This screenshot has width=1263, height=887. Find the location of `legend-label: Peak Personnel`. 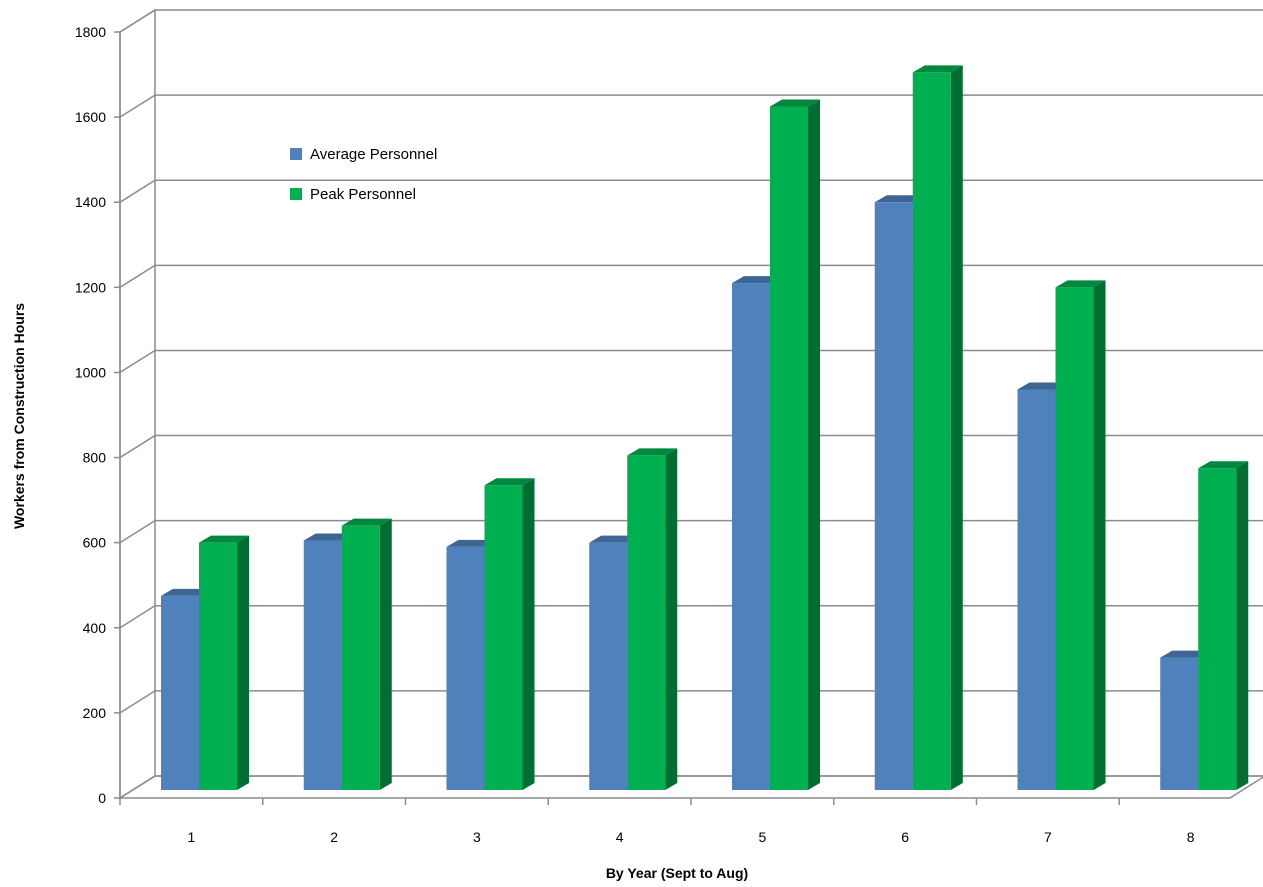

legend-label: Peak Personnel is located at coordinates (363, 194).